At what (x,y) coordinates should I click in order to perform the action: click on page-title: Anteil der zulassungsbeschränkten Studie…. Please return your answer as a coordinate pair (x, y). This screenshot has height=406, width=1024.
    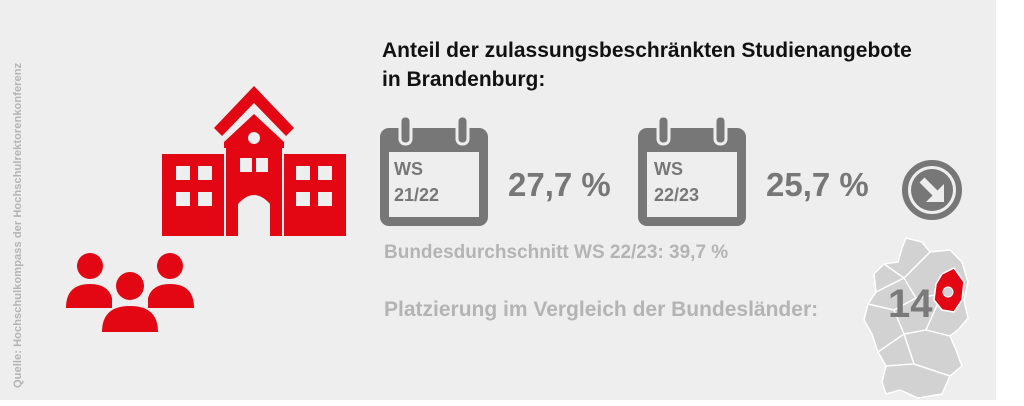
    Looking at the image, I should click on (682, 65).